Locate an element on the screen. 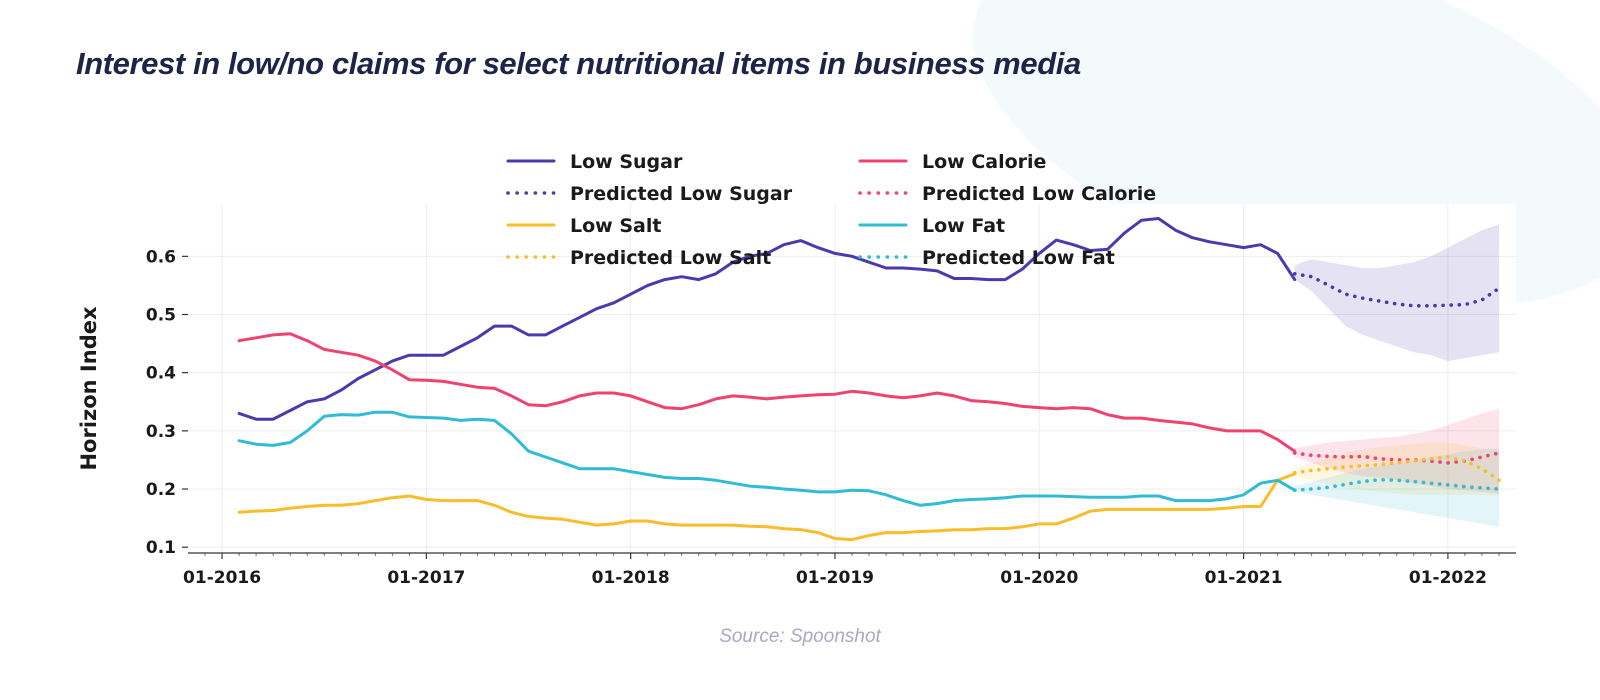  x-tick-label: 01-2020 is located at coordinates (1039, 578).